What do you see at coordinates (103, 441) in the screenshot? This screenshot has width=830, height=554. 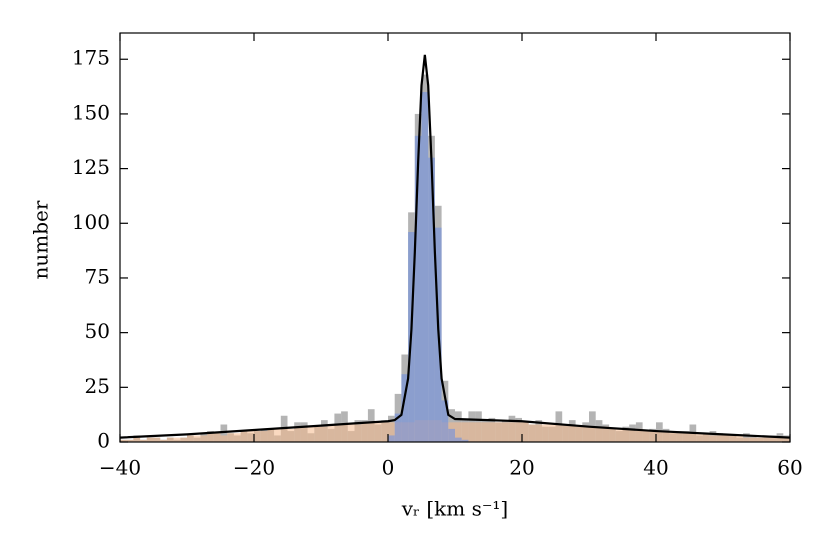 I see `y-tick-label: 0` at bounding box center [103, 441].